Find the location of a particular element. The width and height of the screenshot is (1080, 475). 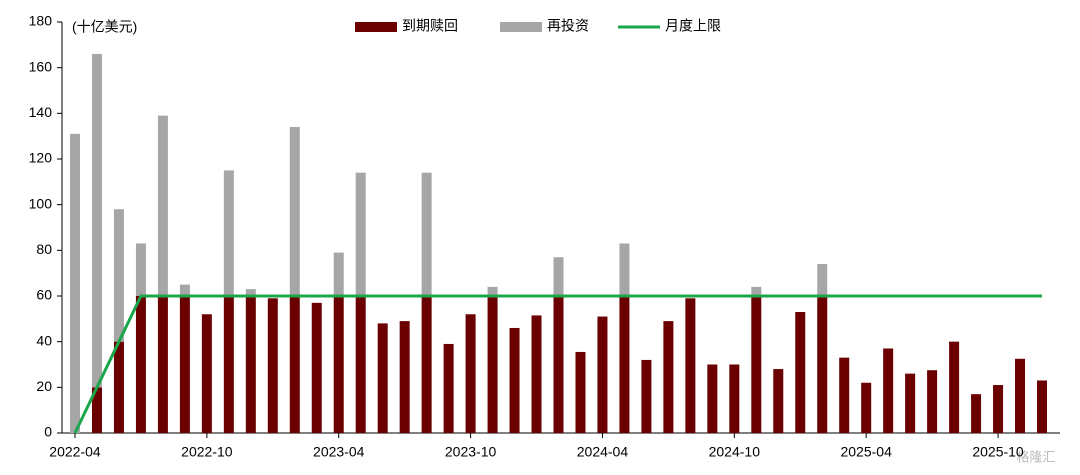

legend-label: 到期赎回 is located at coordinates (430, 26).